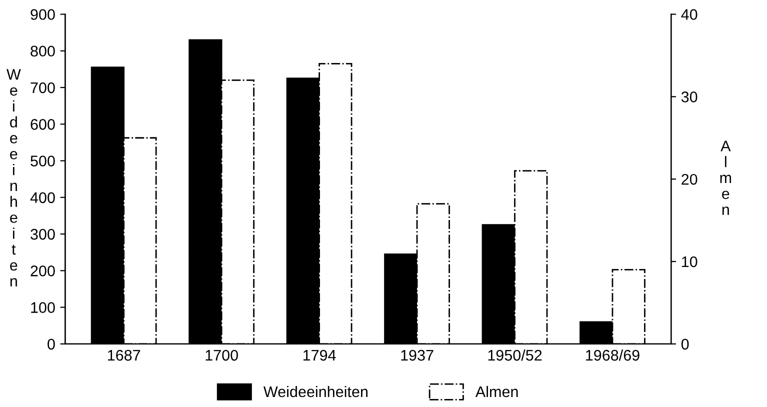 Image resolution: width=767 pixels, height=407 pixels. Describe the element at coordinates (496, 392) in the screenshot. I see `legend-label: Almen` at that location.